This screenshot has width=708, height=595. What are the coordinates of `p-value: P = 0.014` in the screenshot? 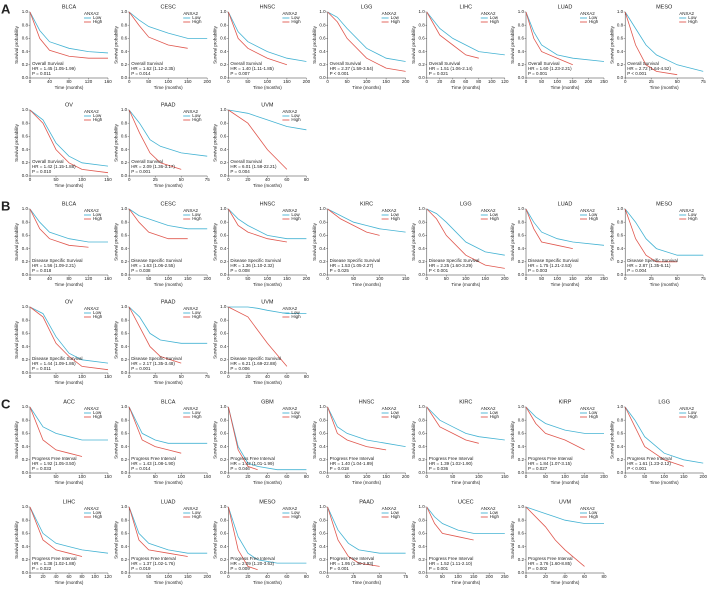 It's located at (141, 468).